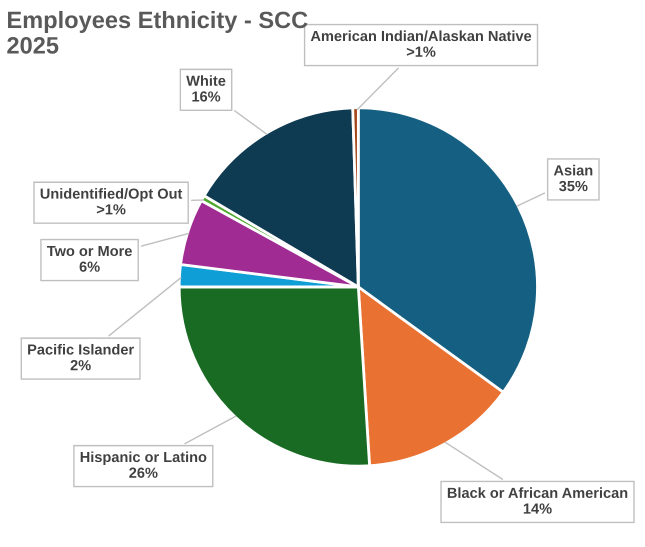 The height and width of the screenshot is (547, 645). I want to click on slice-label: Hispanic or Latino, so click(143, 458).